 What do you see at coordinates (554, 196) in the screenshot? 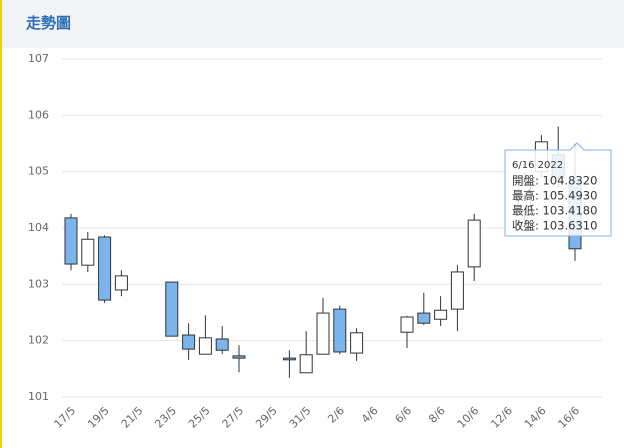
I see `tooltip-line: 最高: 105.4930` at bounding box center [554, 196].